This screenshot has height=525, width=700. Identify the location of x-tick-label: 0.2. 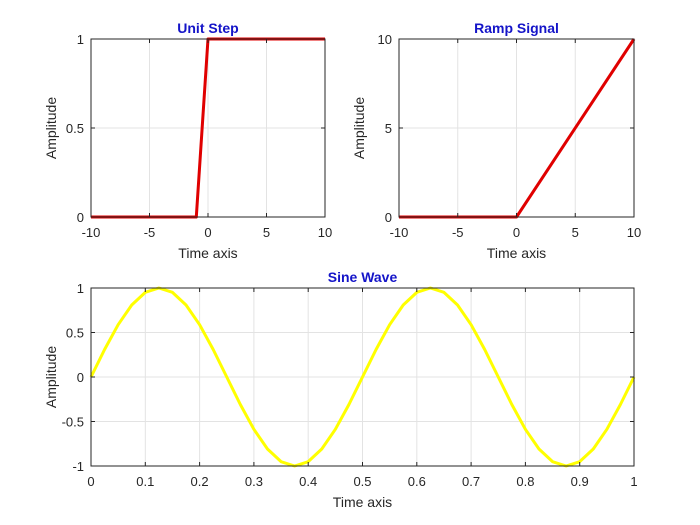
(200, 481).